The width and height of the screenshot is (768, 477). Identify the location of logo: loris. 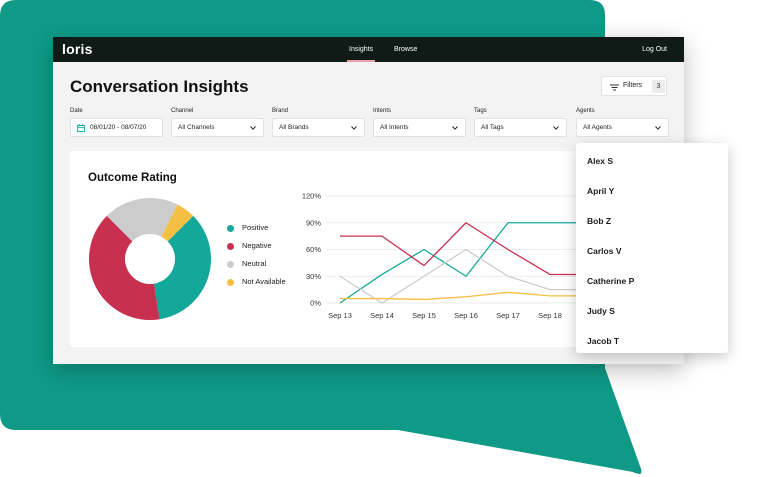
(77, 49).